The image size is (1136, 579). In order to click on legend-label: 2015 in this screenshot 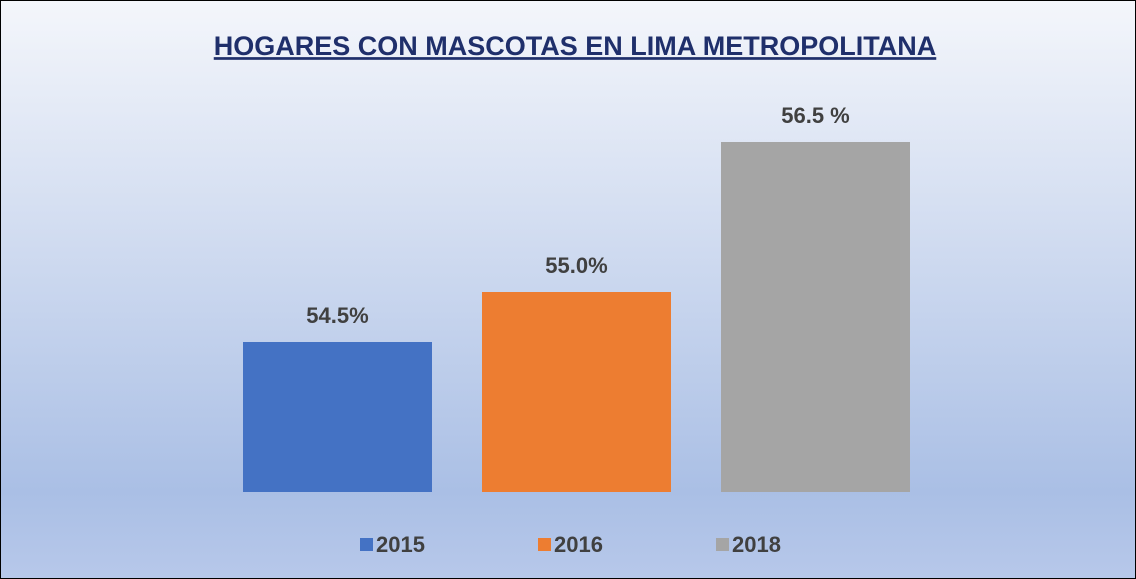, I will do `click(400, 544)`.